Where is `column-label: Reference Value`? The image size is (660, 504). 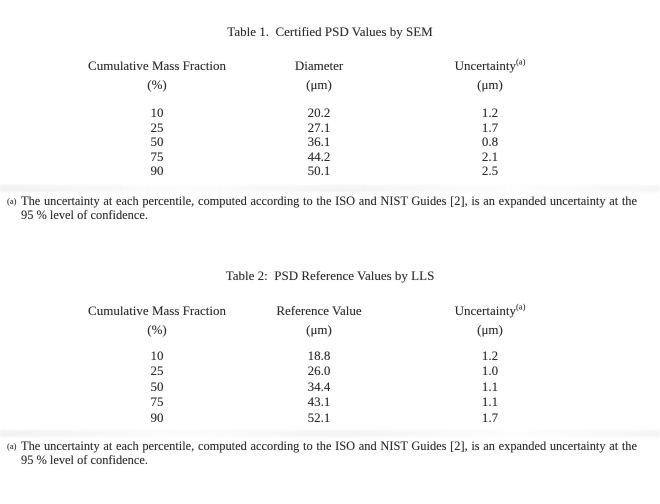 column-label: Reference Value is located at coordinates (319, 310).